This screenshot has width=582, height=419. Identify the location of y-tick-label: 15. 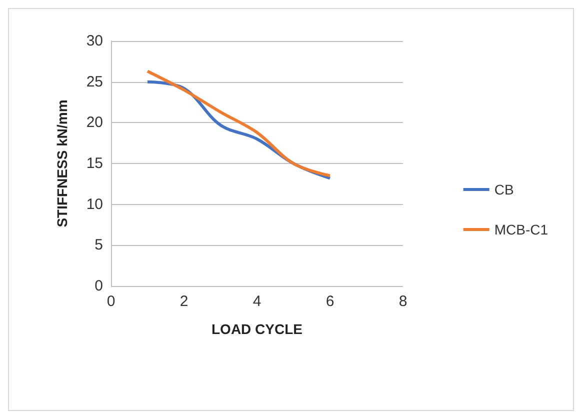
(94, 163).